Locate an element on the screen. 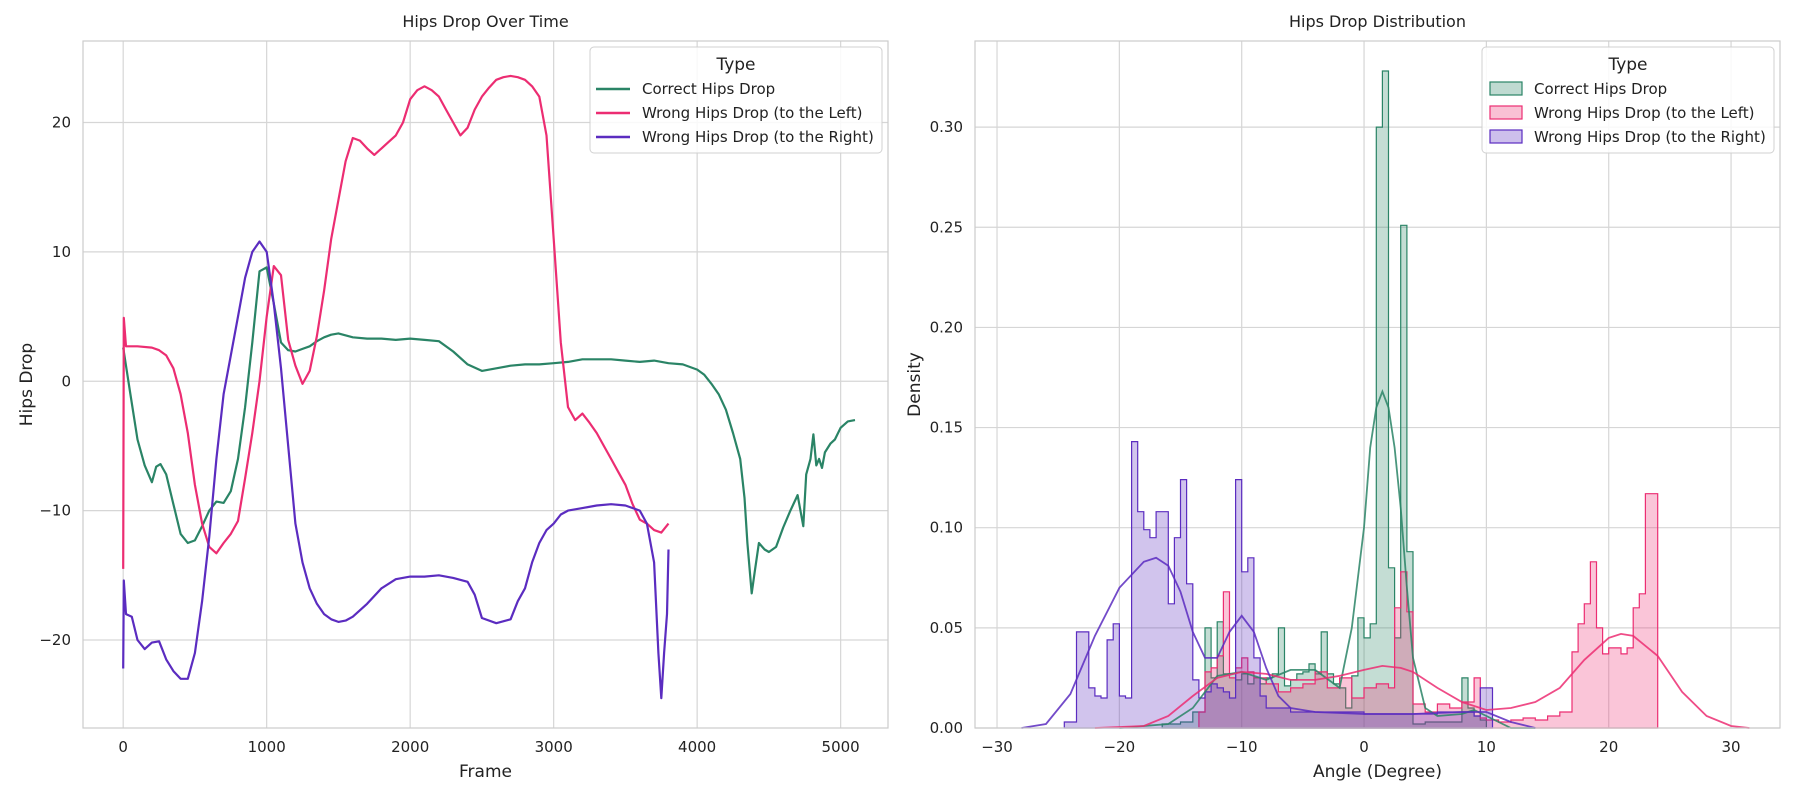  y-axis-label: Density is located at coordinates (915, 384).